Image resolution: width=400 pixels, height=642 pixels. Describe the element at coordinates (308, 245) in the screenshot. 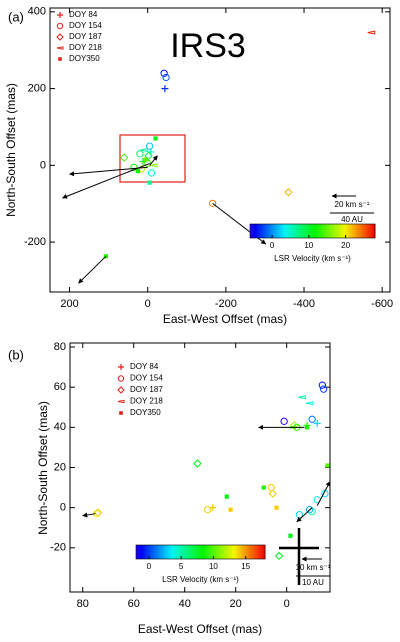

I see `colorbar-tick-label: 10` at that location.